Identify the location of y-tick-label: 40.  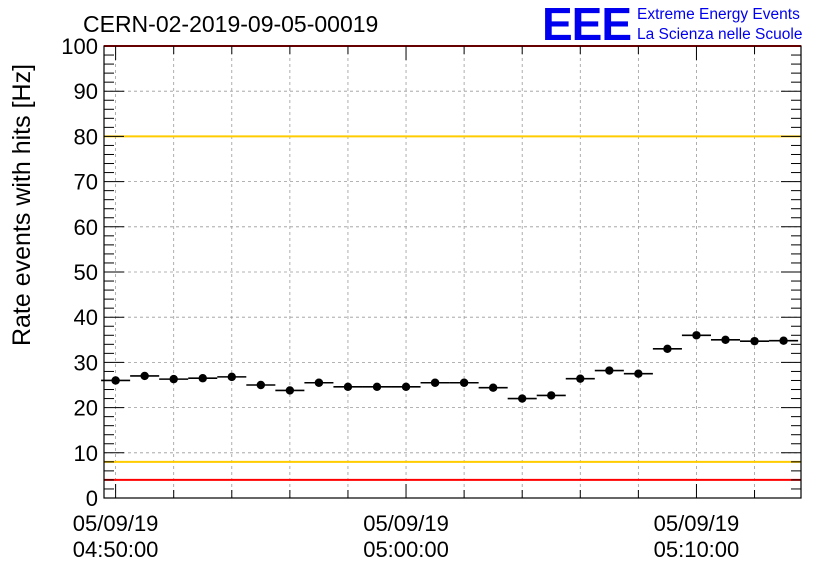
(86, 317).